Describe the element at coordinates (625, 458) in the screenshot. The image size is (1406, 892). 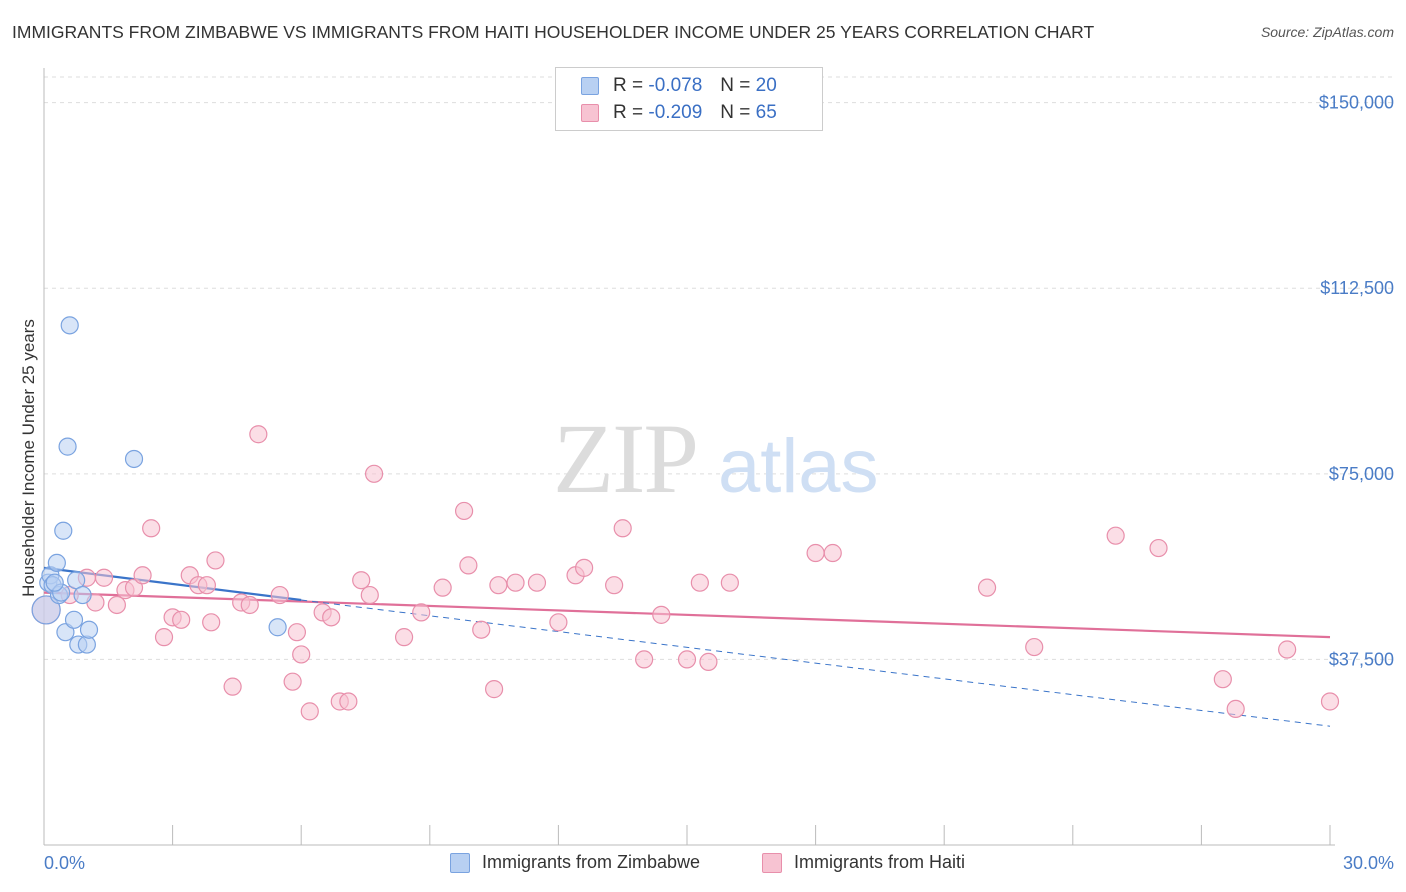
I see `watermark-zip: ZIP` at that location.